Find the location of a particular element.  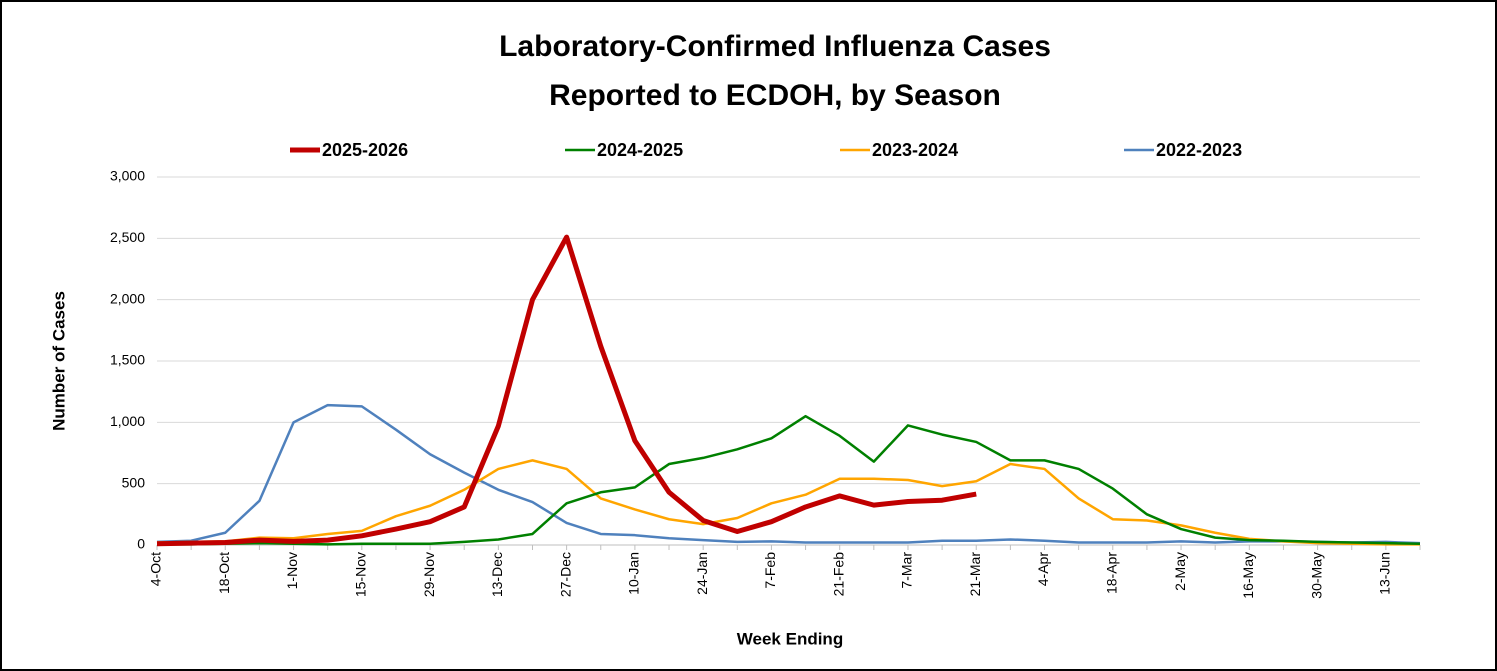

x-tick-label: 2-May is located at coordinates (1180, 571).